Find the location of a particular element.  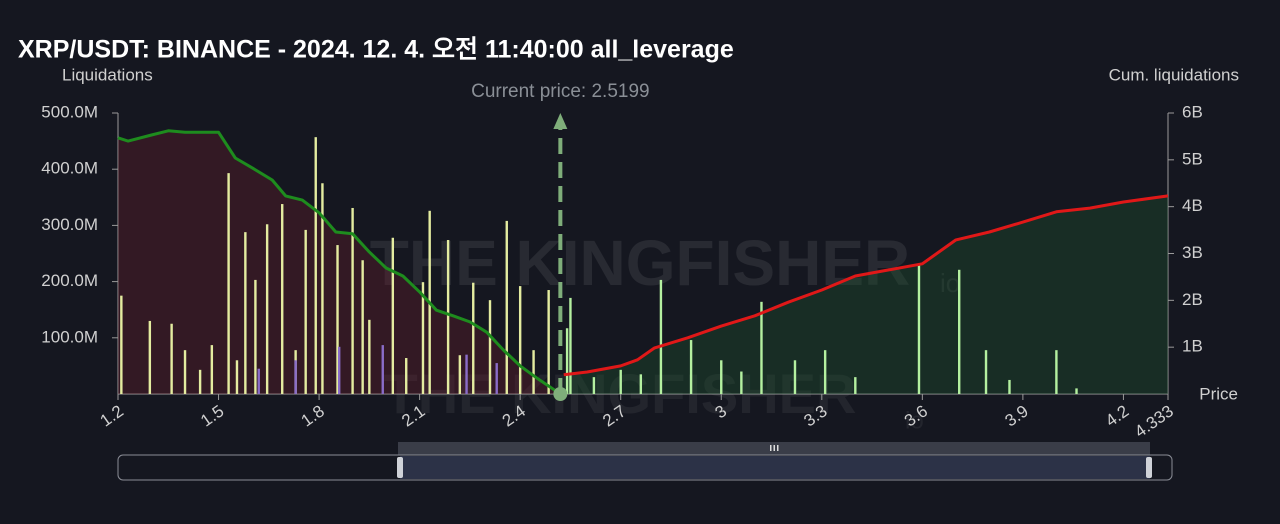

y-tick-label: 400.0M is located at coordinates (69, 168).